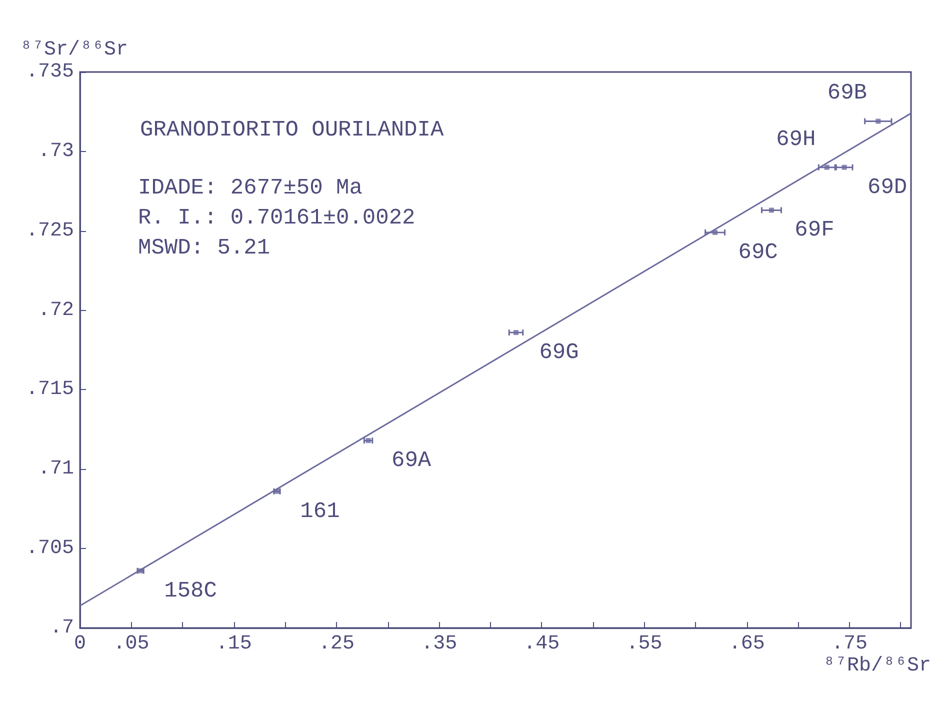 This screenshot has width=942, height=705. I want to click on x-tick-label: .55, so click(644, 644).